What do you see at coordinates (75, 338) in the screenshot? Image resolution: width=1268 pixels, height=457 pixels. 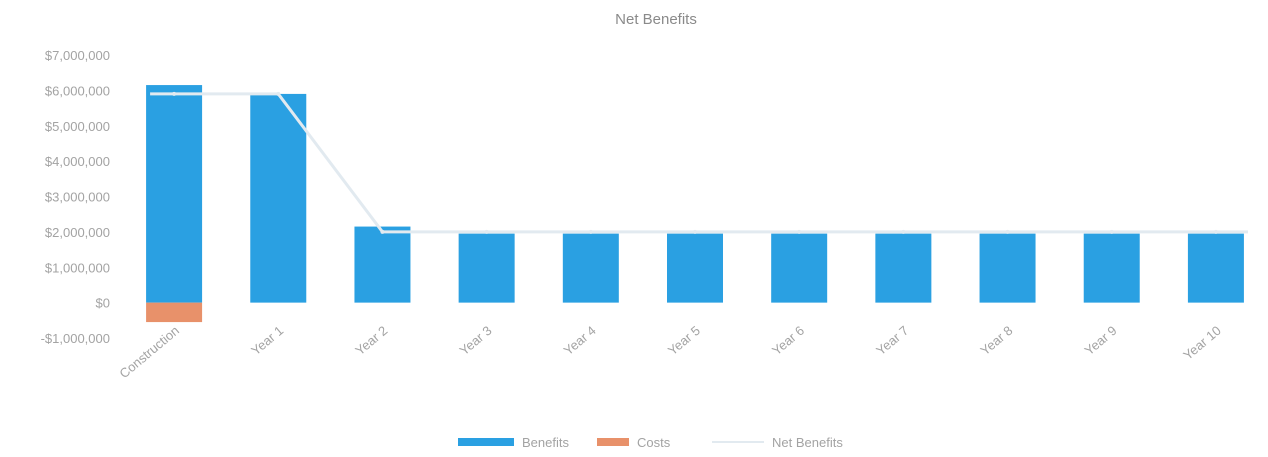 I see `y-tick-label: -$1,000,000` at bounding box center [75, 338].